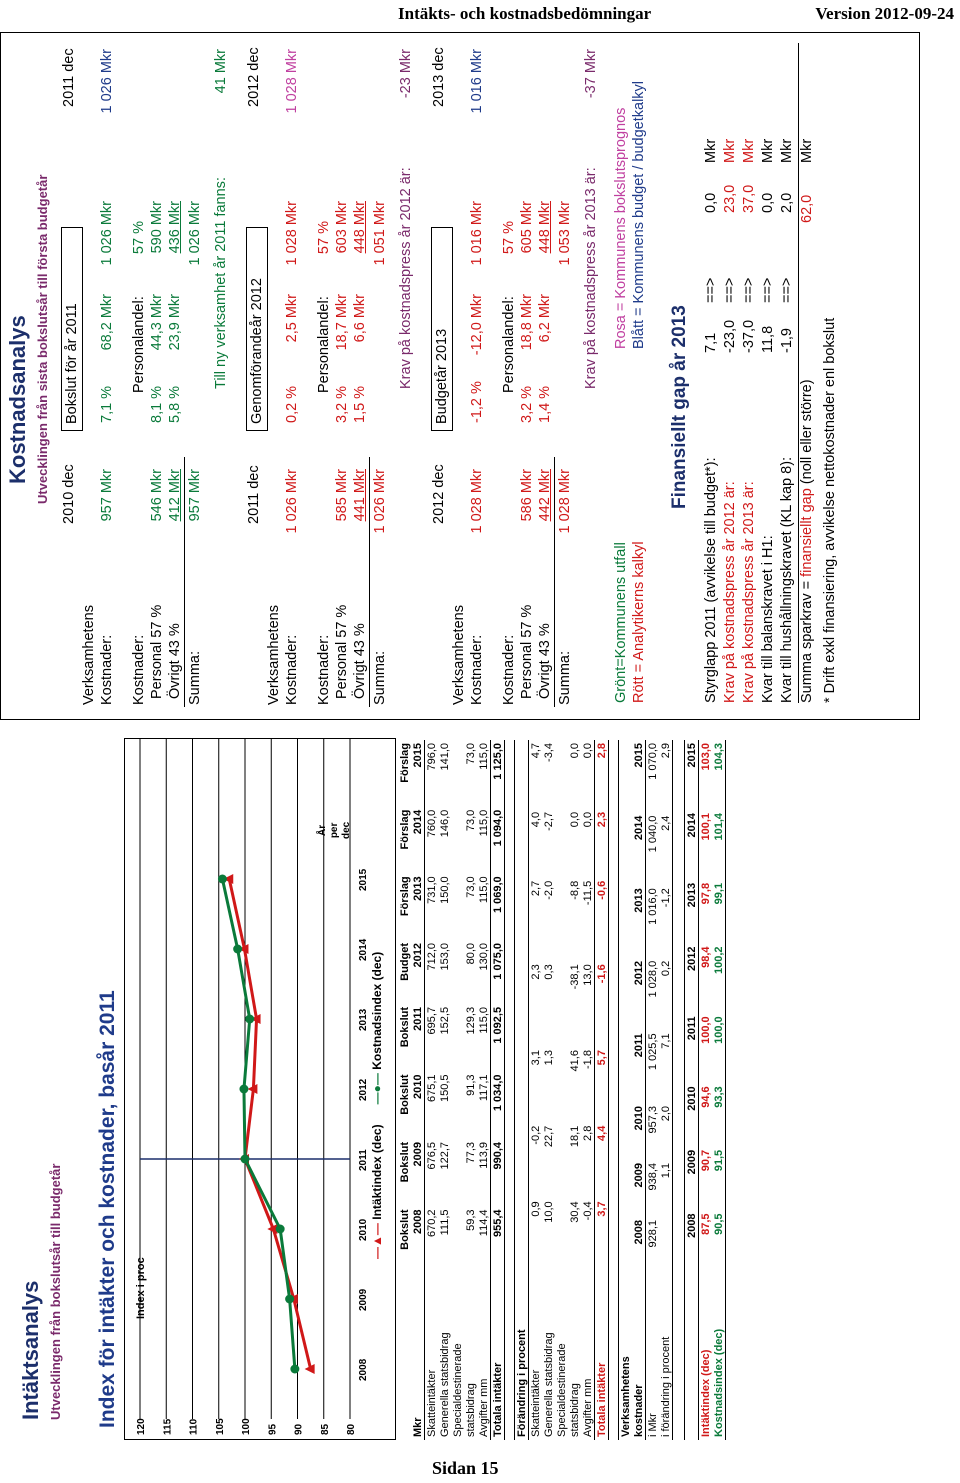 The height and width of the screenshot is (1483, 960). What do you see at coordinates (807, 208) in the screenshot?
I see `gap-sum-value: 62,0` at bounding box center [807, 208].